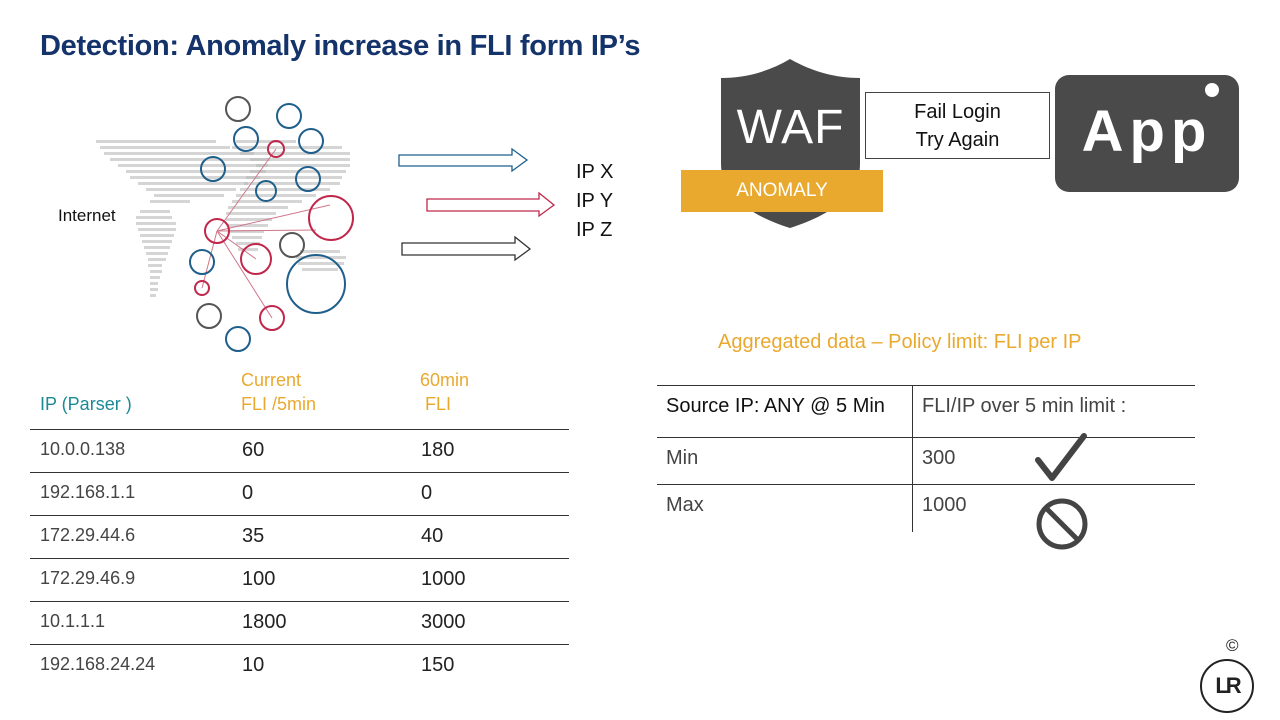 The height and width of the screenshot is (720, 1280). Describe the element at coordinates (438, 665) in the screenshot. I see `cell-60min: 150` at that location.